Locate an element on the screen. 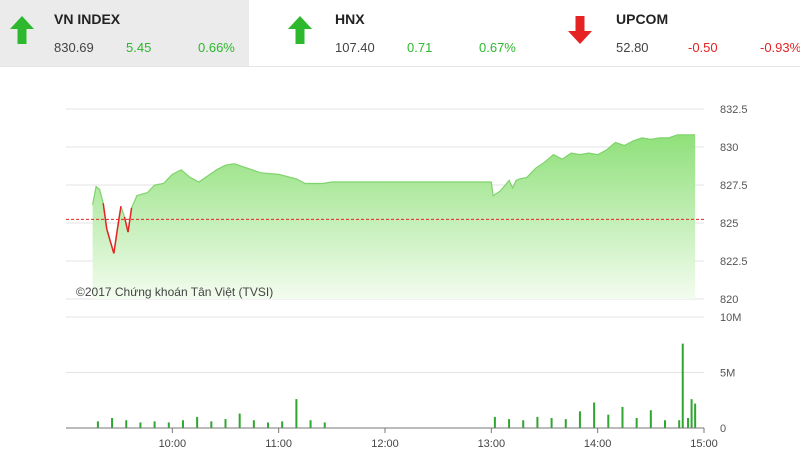 The width and height of the screenshot is (800, 465). price-tick-label: 825 is located at coordinates (729, 224).